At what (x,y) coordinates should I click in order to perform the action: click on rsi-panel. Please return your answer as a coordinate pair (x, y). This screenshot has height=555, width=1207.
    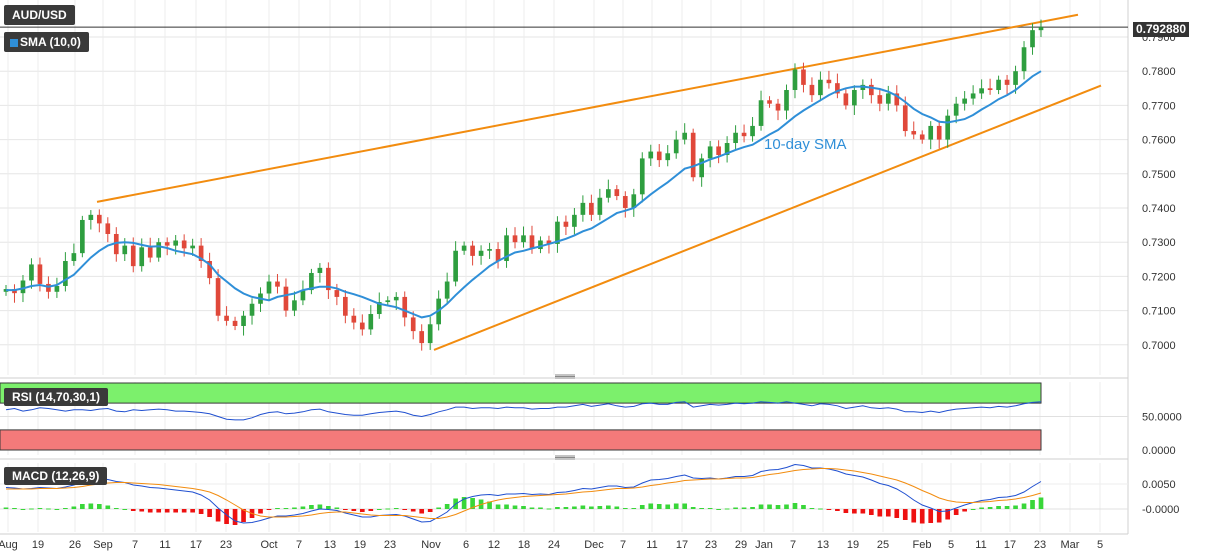
    Looking at the image, I should click on (564, 416).